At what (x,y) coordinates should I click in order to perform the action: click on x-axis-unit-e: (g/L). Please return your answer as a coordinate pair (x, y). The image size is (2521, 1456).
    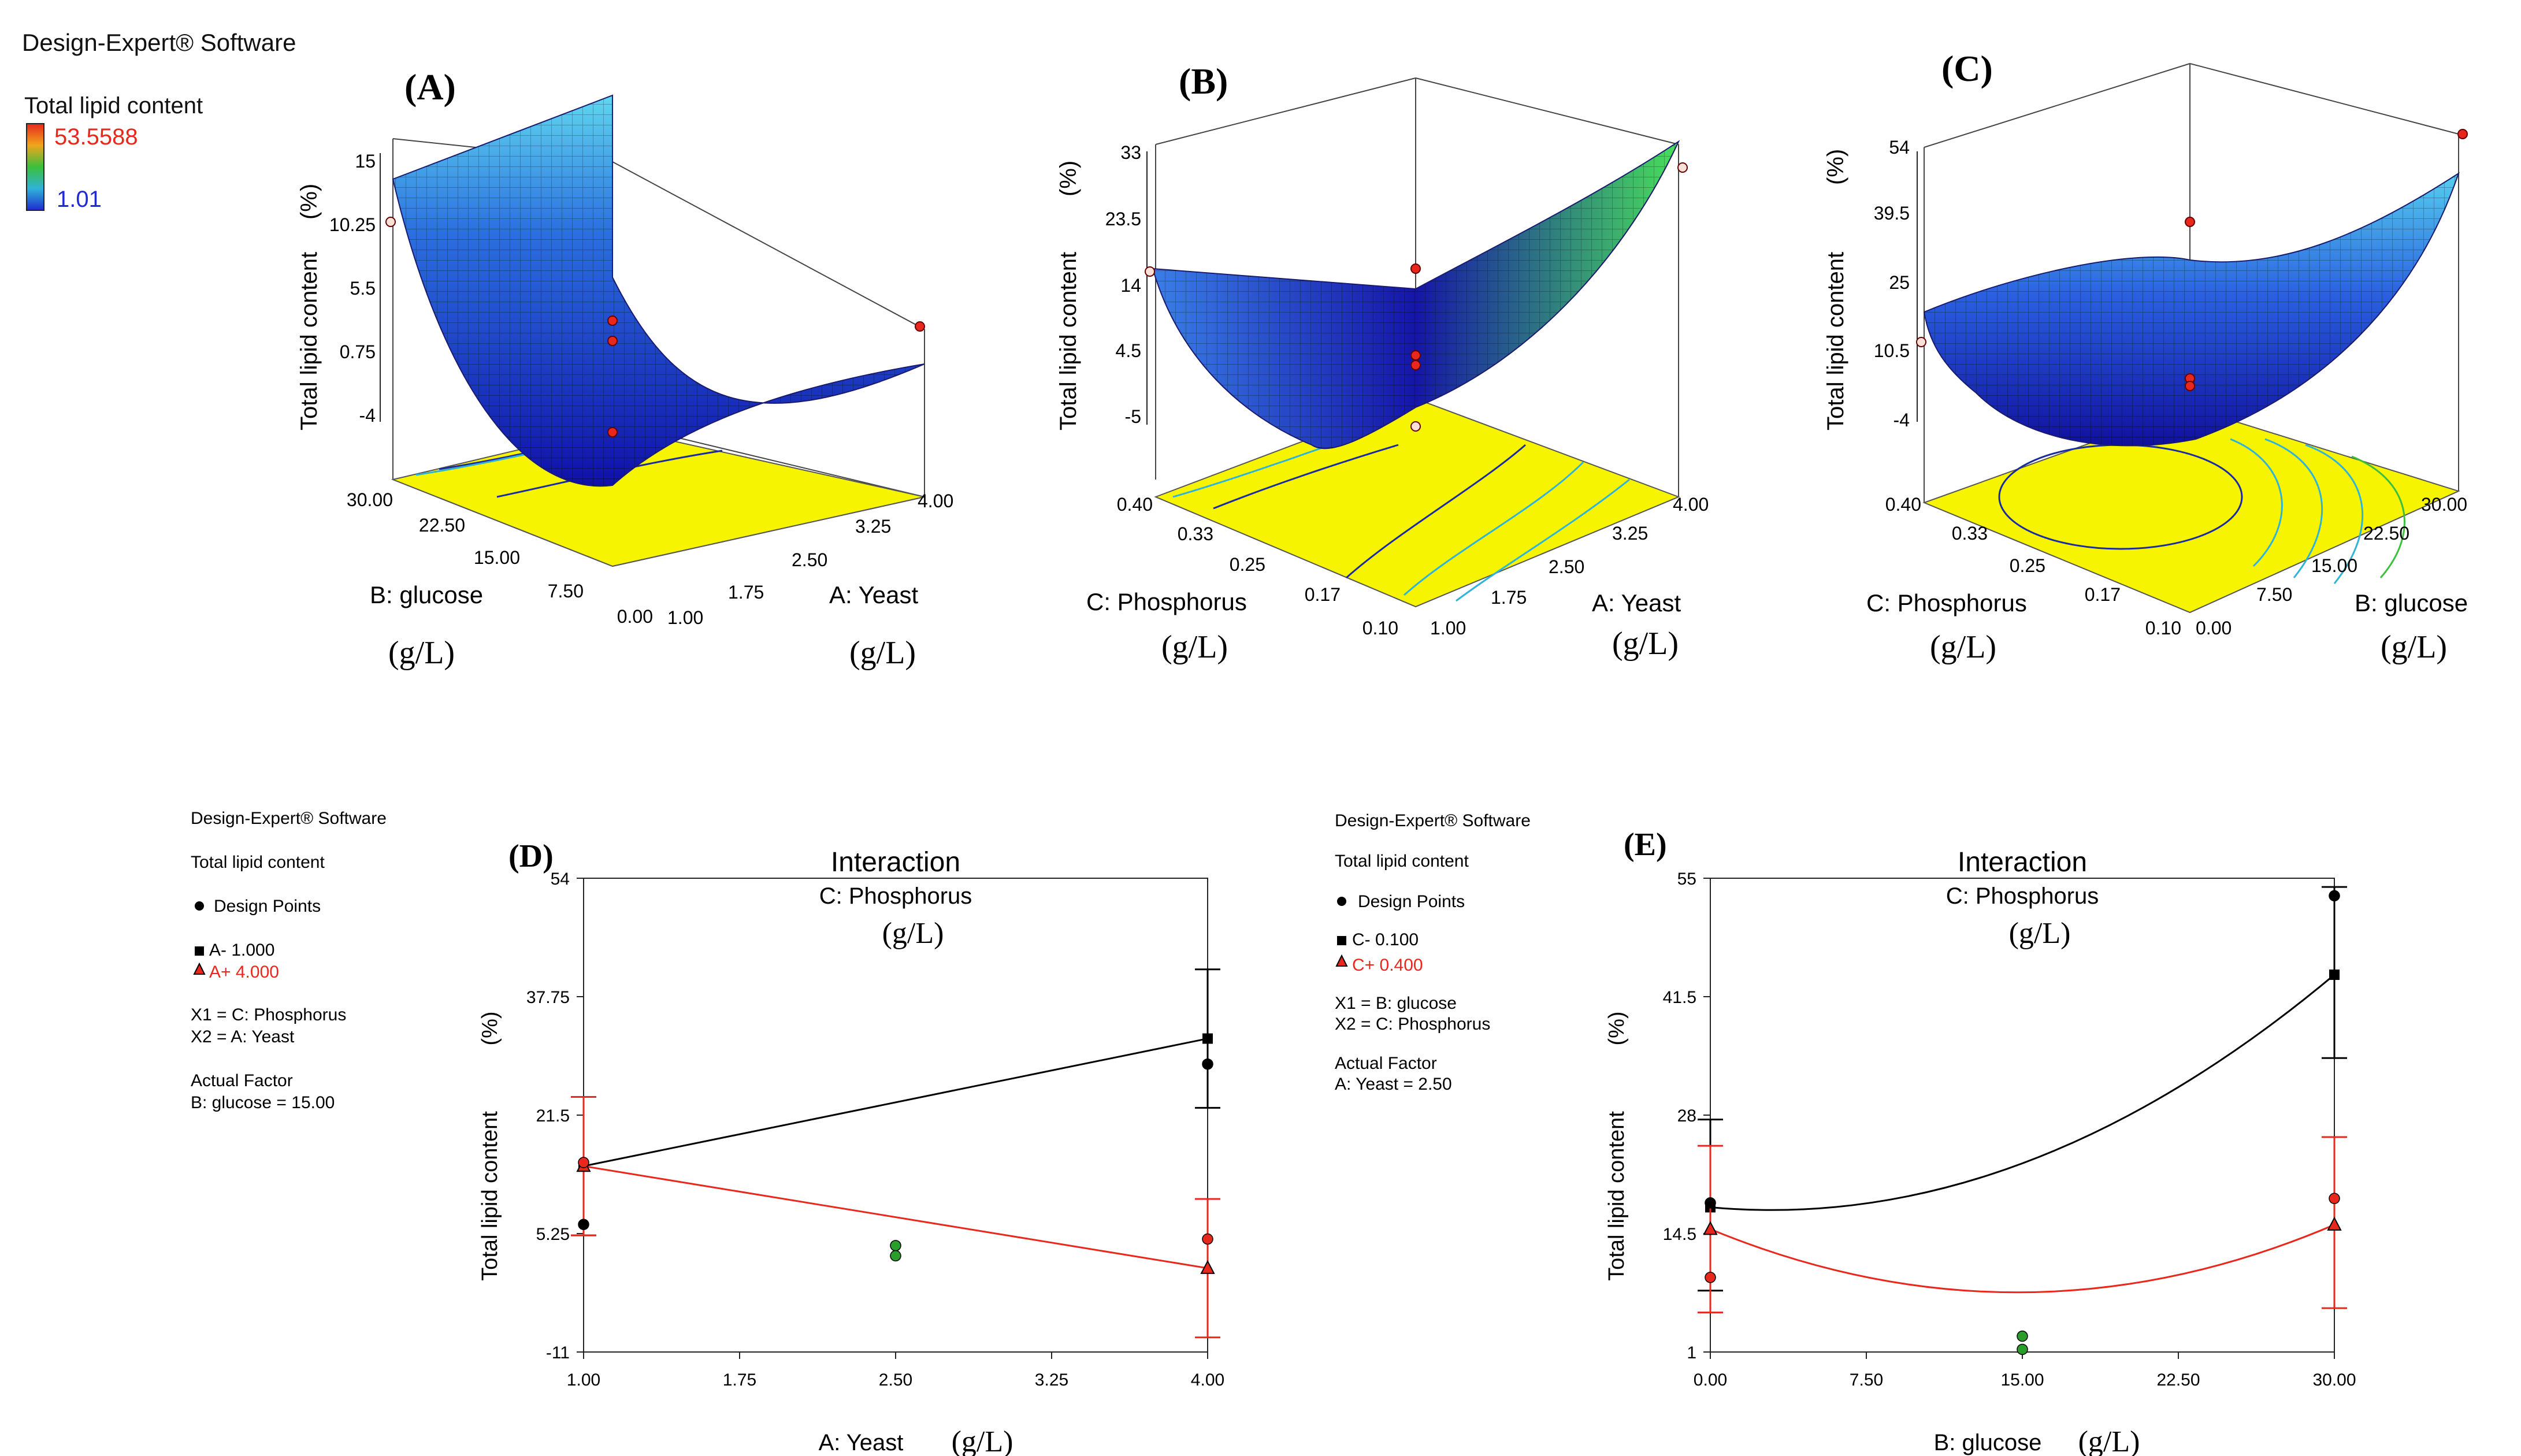
    Looking at the image, I should click on (2109, 1440).